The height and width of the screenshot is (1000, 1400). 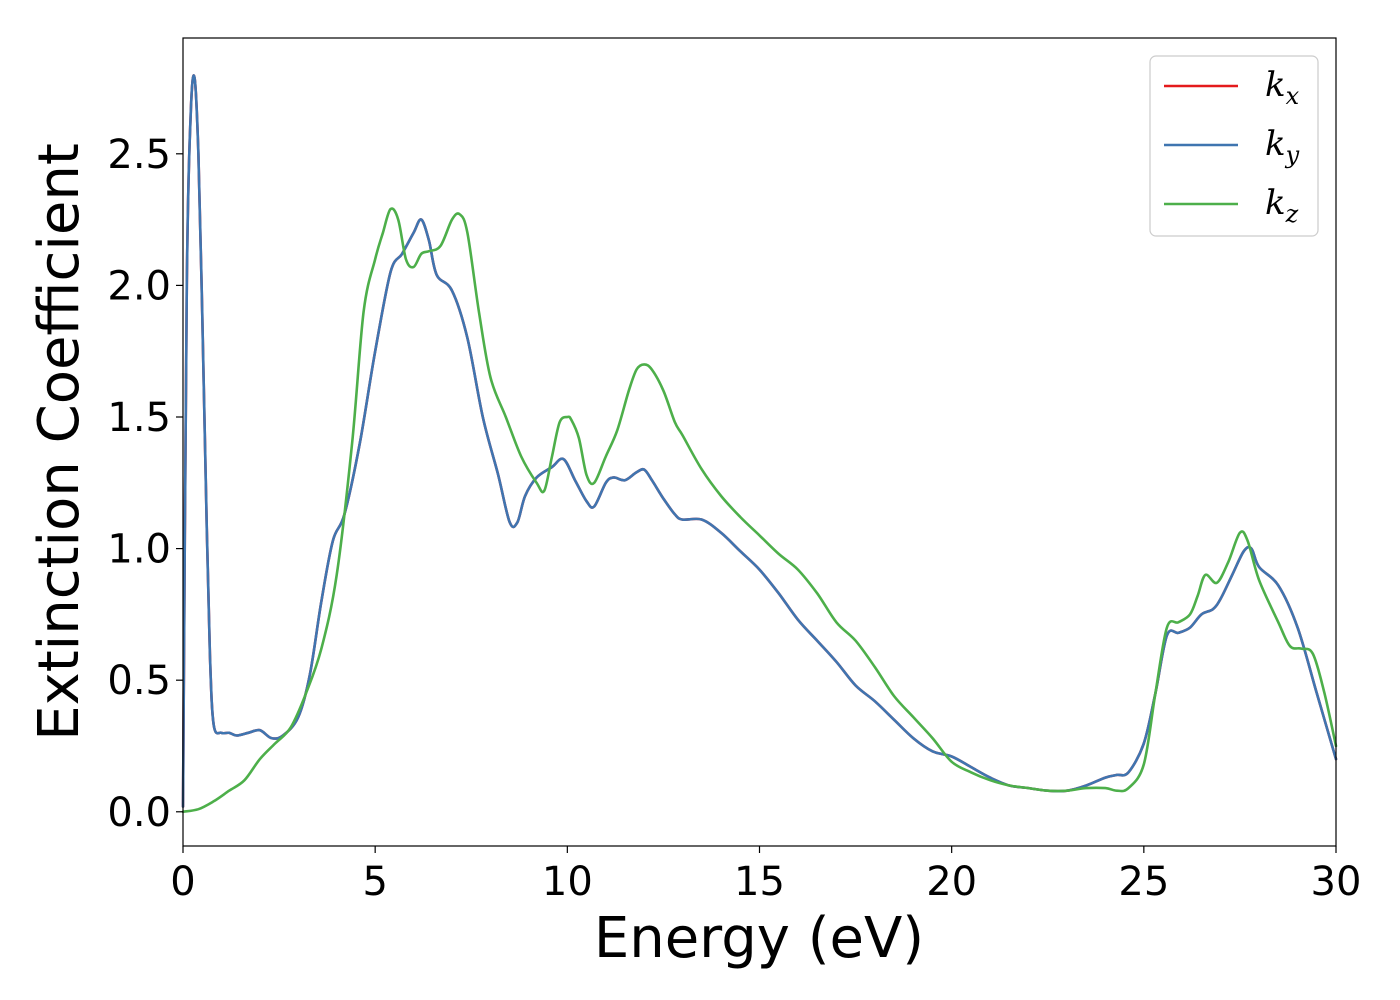 I want to click on x-tick-label: 5, so click(x=374, y=882).